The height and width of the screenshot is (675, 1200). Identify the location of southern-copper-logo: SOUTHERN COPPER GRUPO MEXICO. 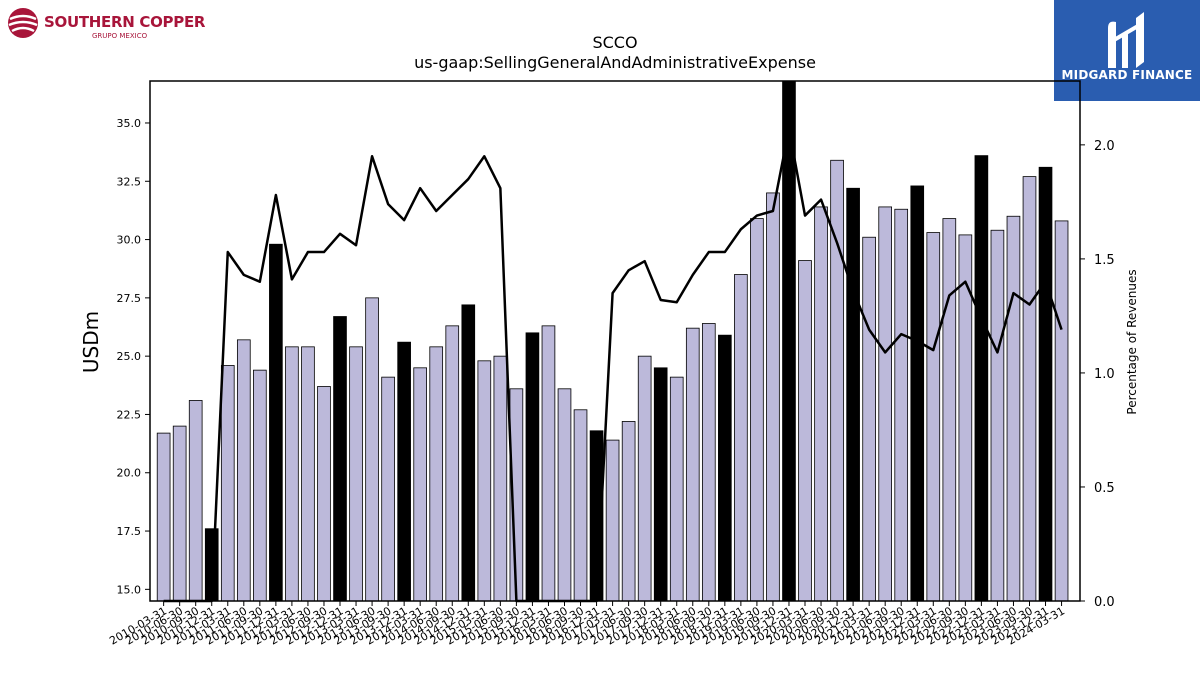
(105, 26).